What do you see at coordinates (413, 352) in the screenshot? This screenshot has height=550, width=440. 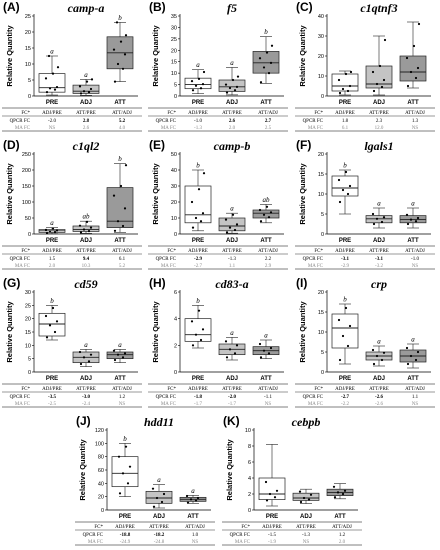 I see `box-att: a` at bounding box center [413, 352].